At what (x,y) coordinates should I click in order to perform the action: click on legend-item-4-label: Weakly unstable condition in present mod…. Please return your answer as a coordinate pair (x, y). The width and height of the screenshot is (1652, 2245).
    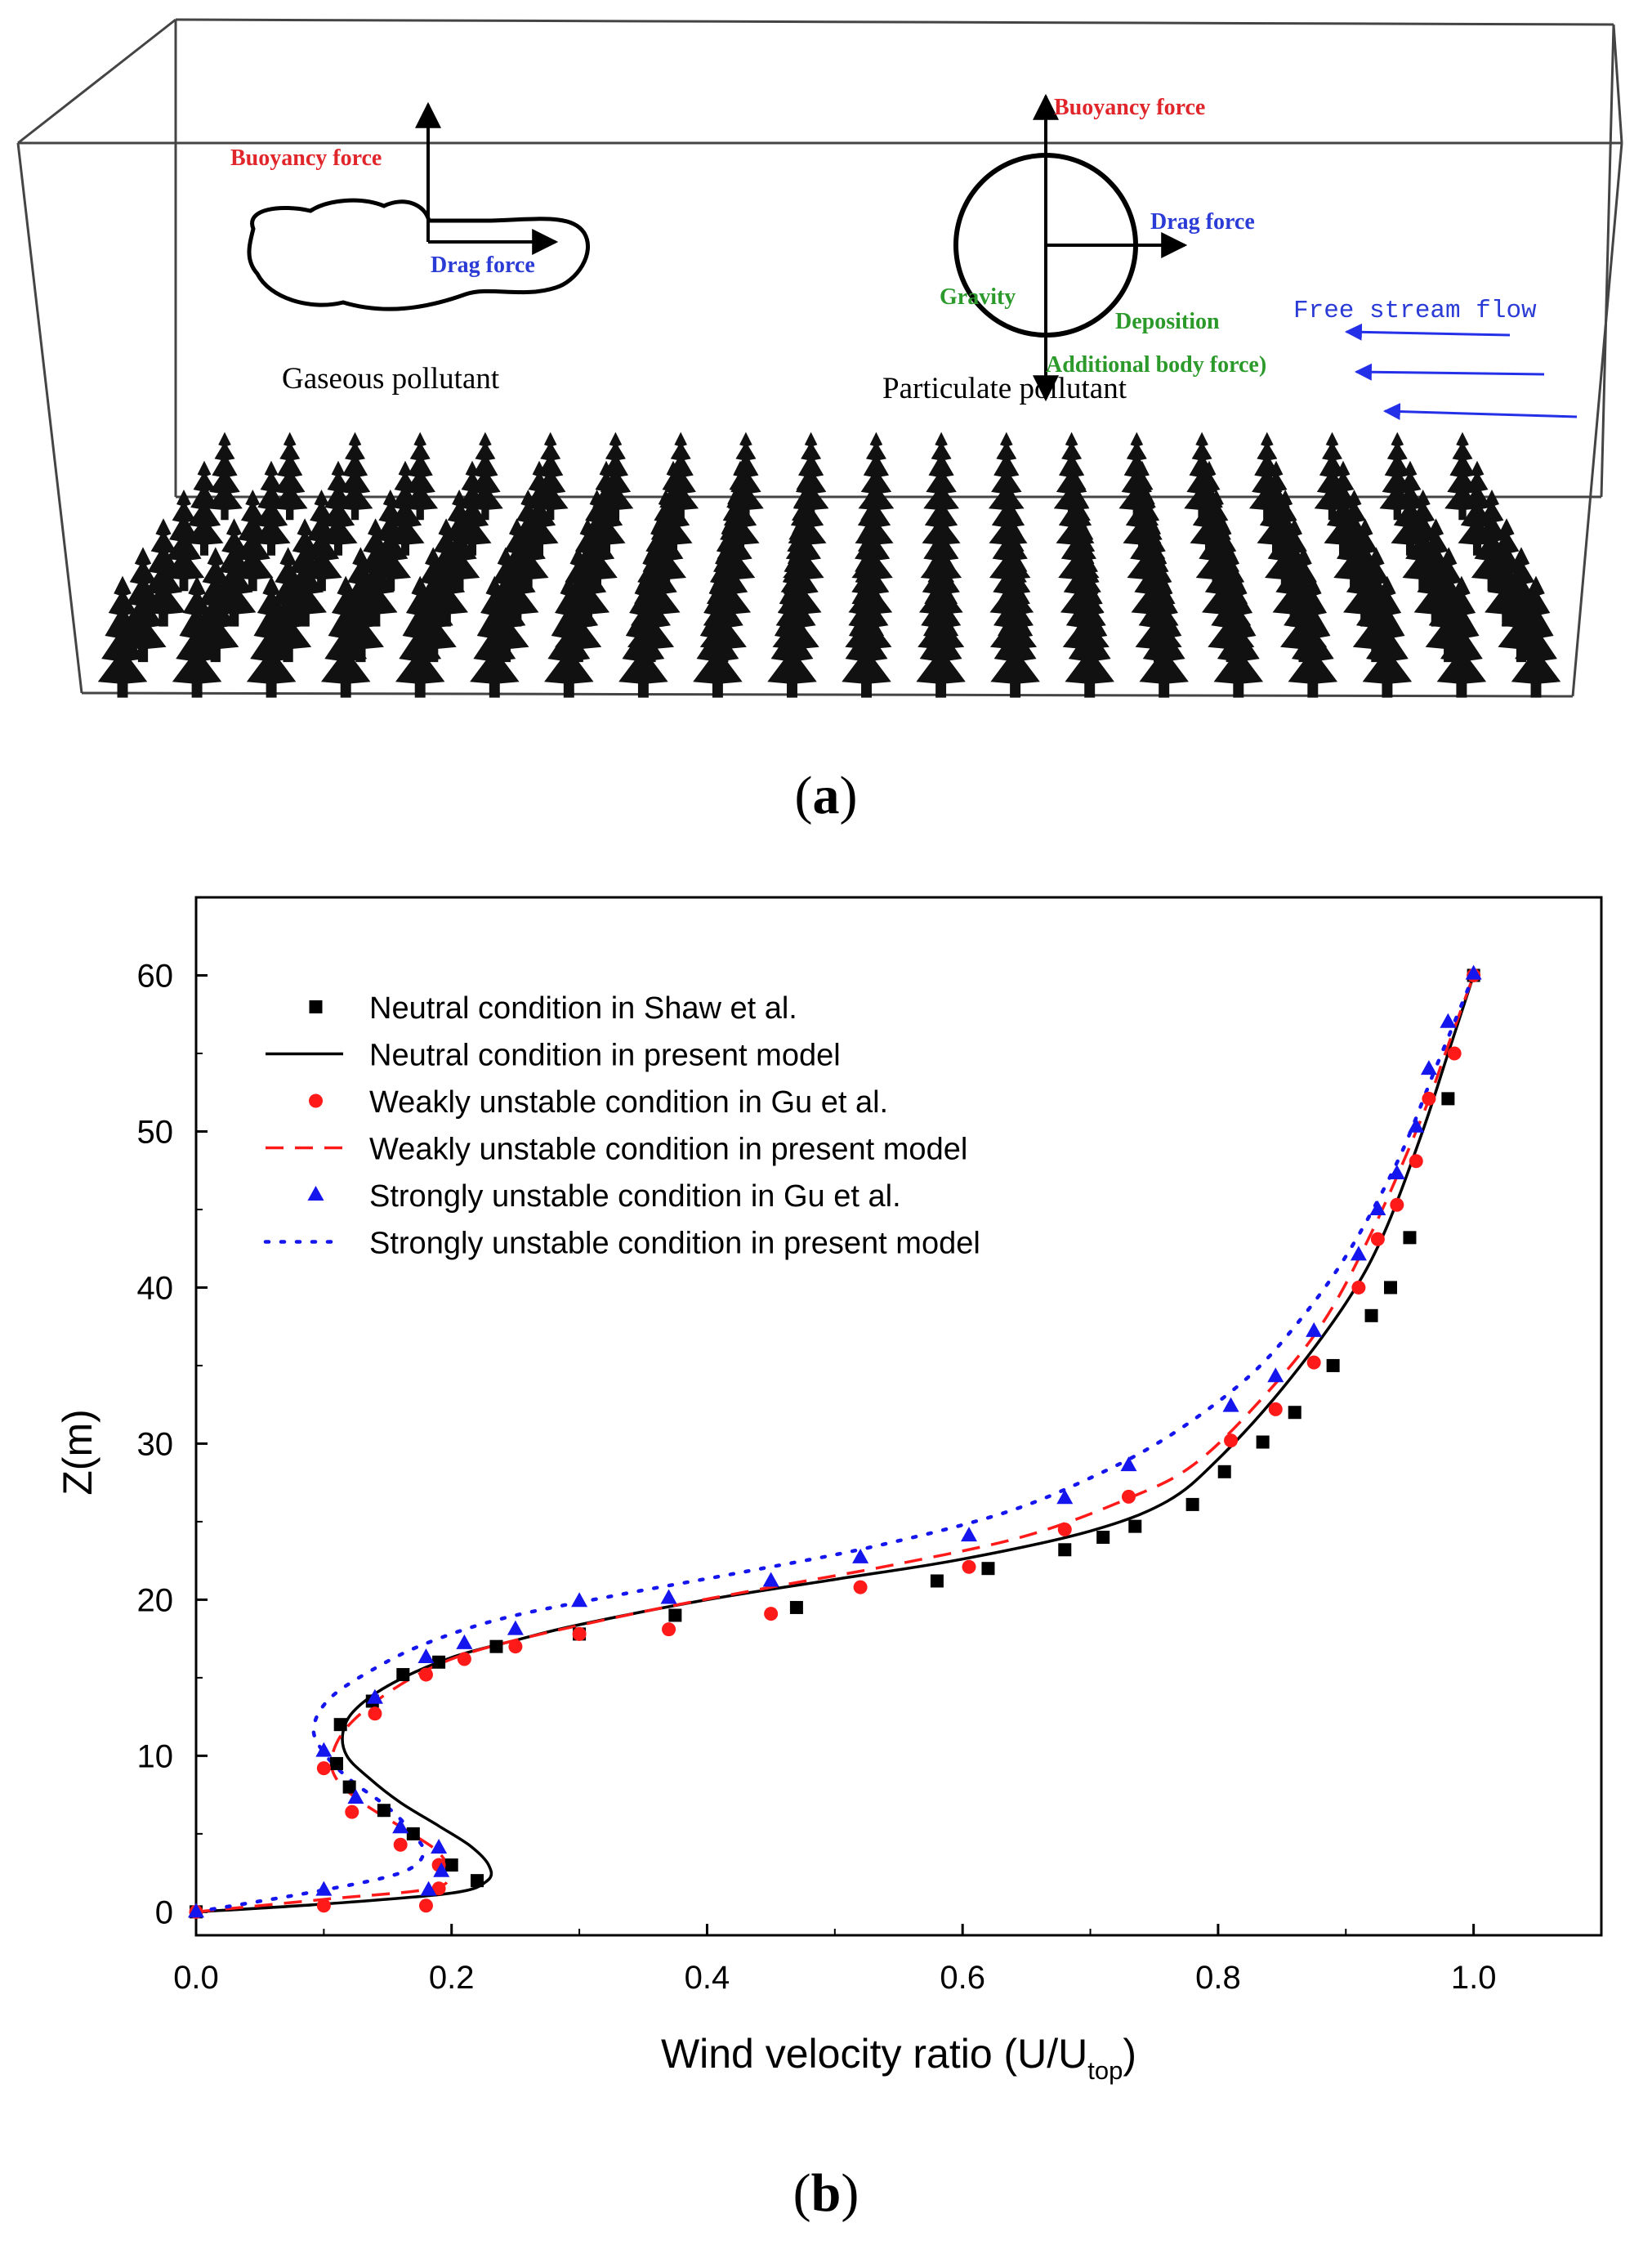
    Looking at the image, I should click on (668, 1150).